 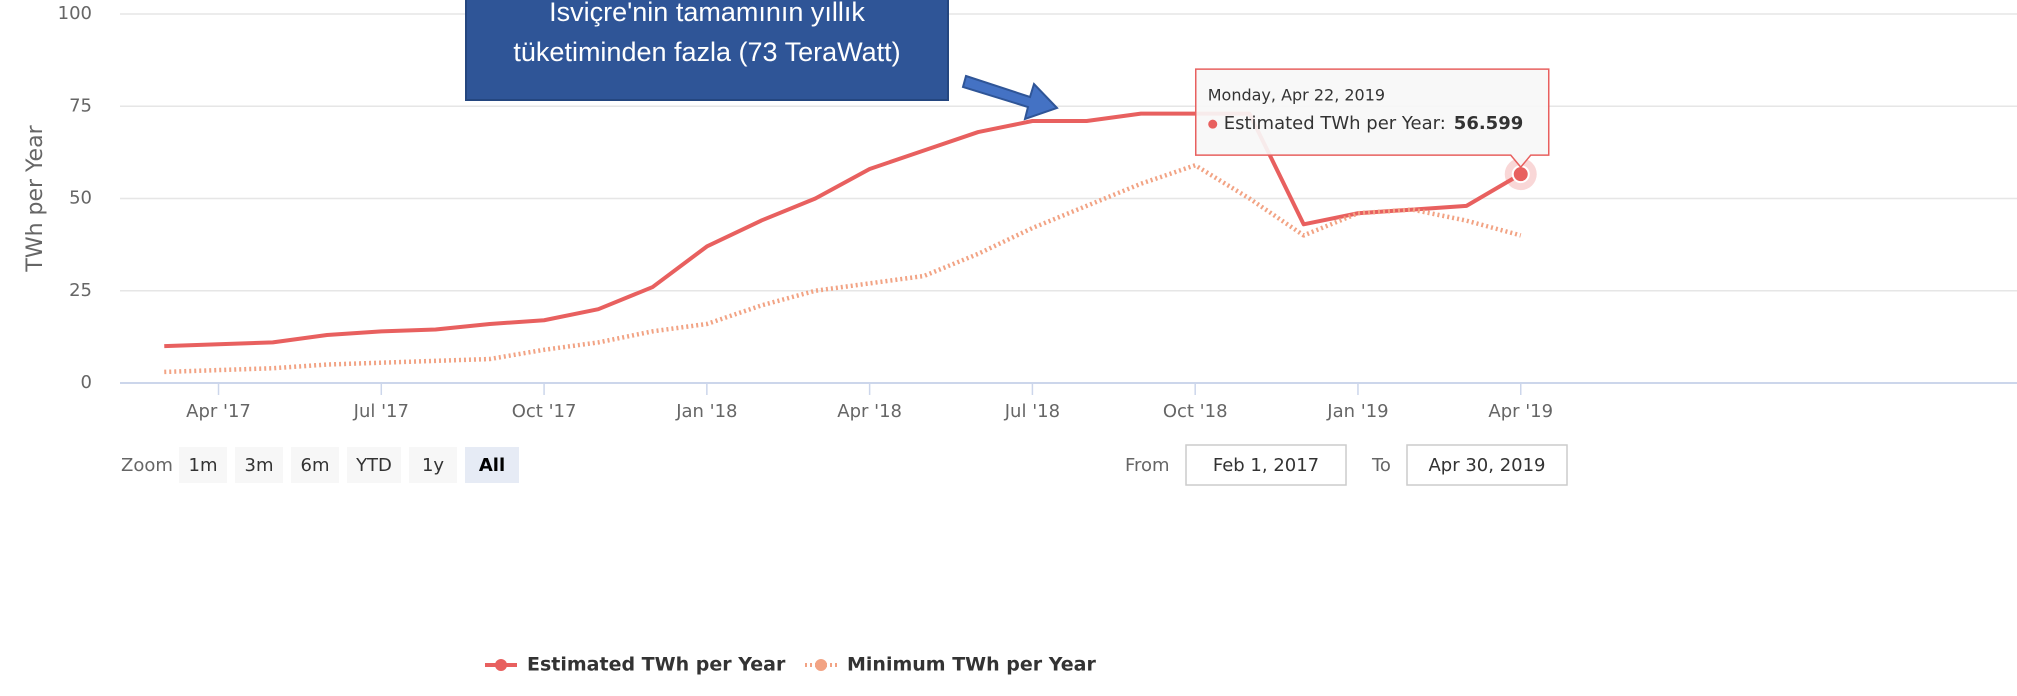 What do you see at coordinates (80, 105) in the screenshot?
I see `y-tick-label: 75` at bounding box center [80, 105].